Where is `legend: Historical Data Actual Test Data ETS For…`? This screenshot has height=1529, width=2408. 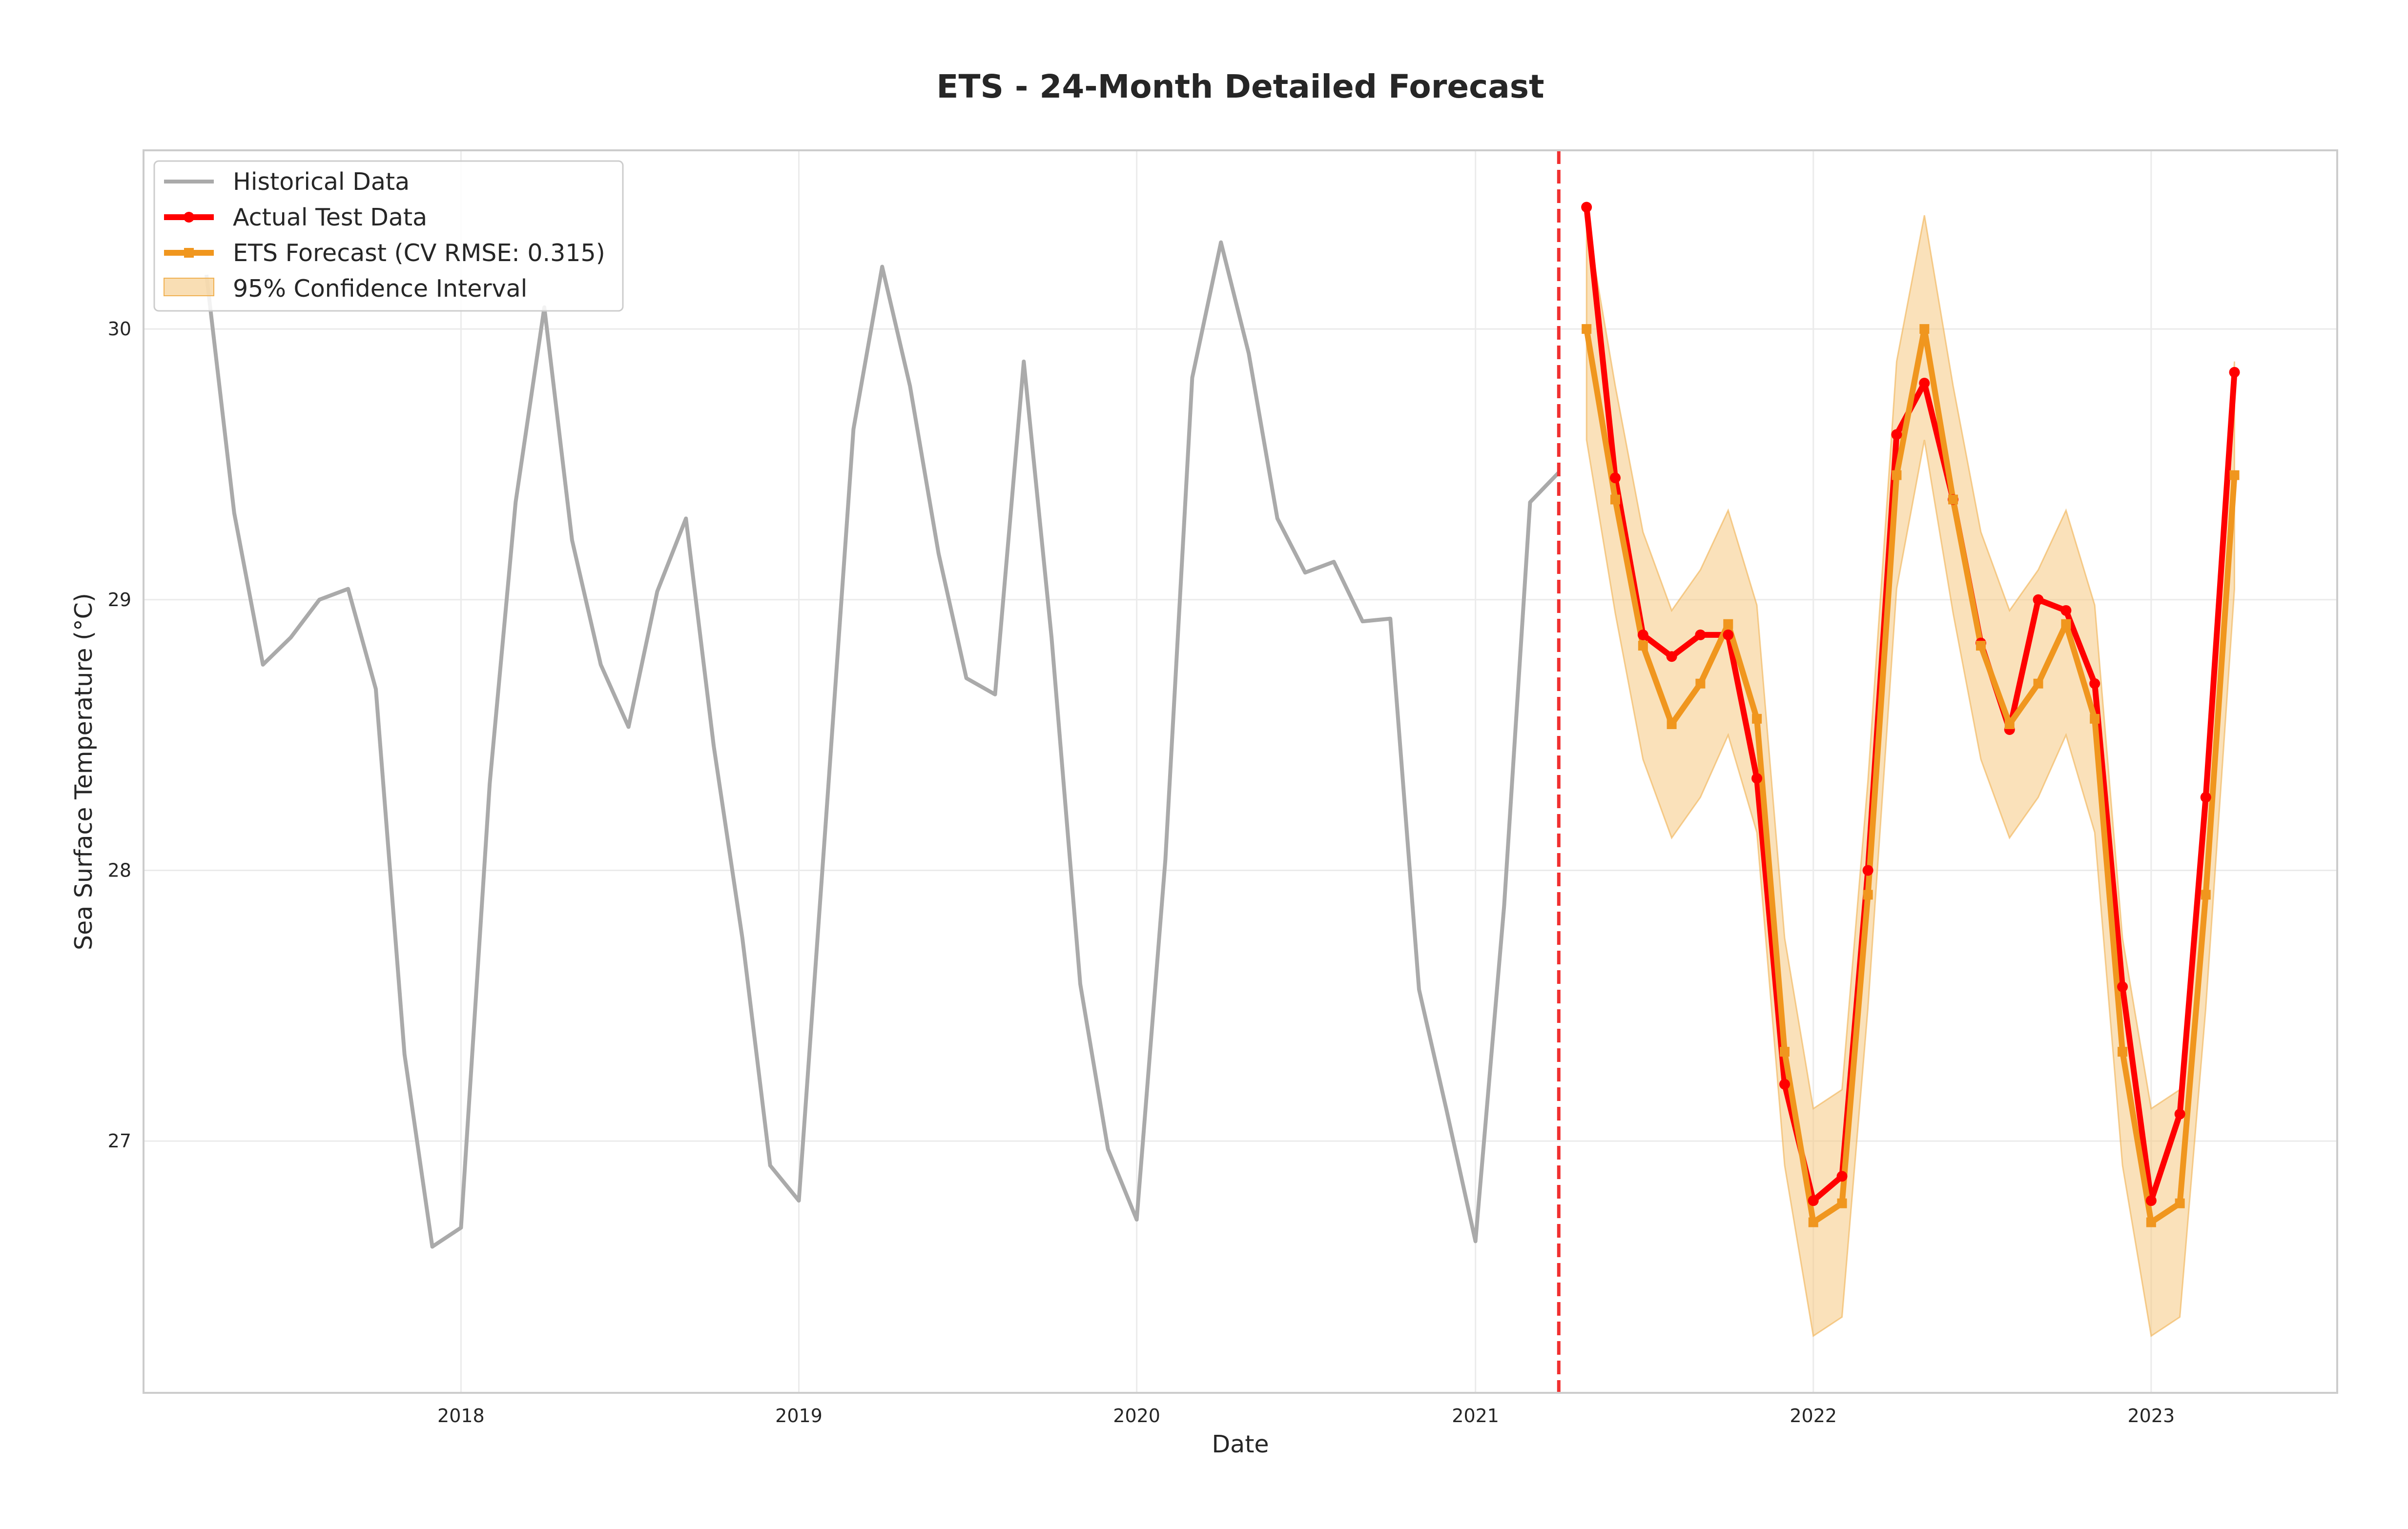 legend: Historical Data Actual Test Data ETS For… is located at coordinates (388, 236).